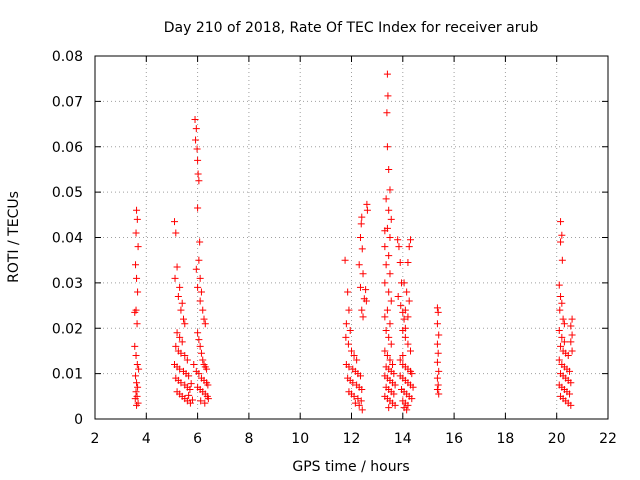 This screenshot has width=640, height=480. I want to click on x-tick-label: 20, so click(557, 439).